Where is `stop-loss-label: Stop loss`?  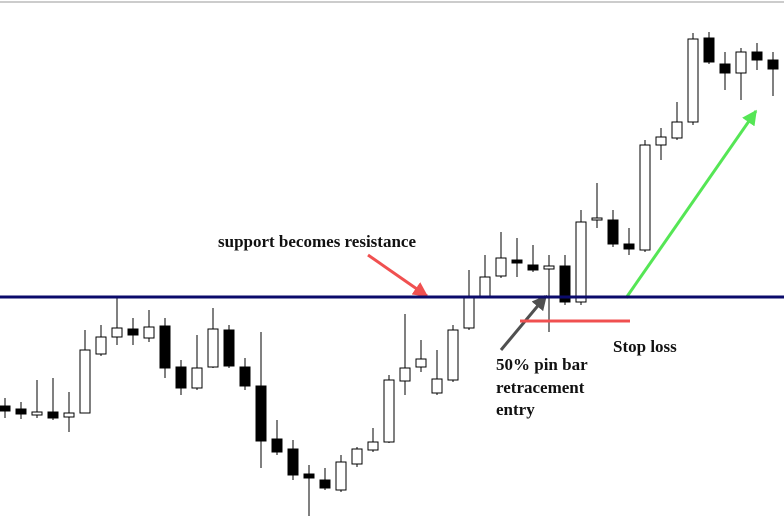
stop-loss-label: Stop loss is located at coordinates (645, 346).